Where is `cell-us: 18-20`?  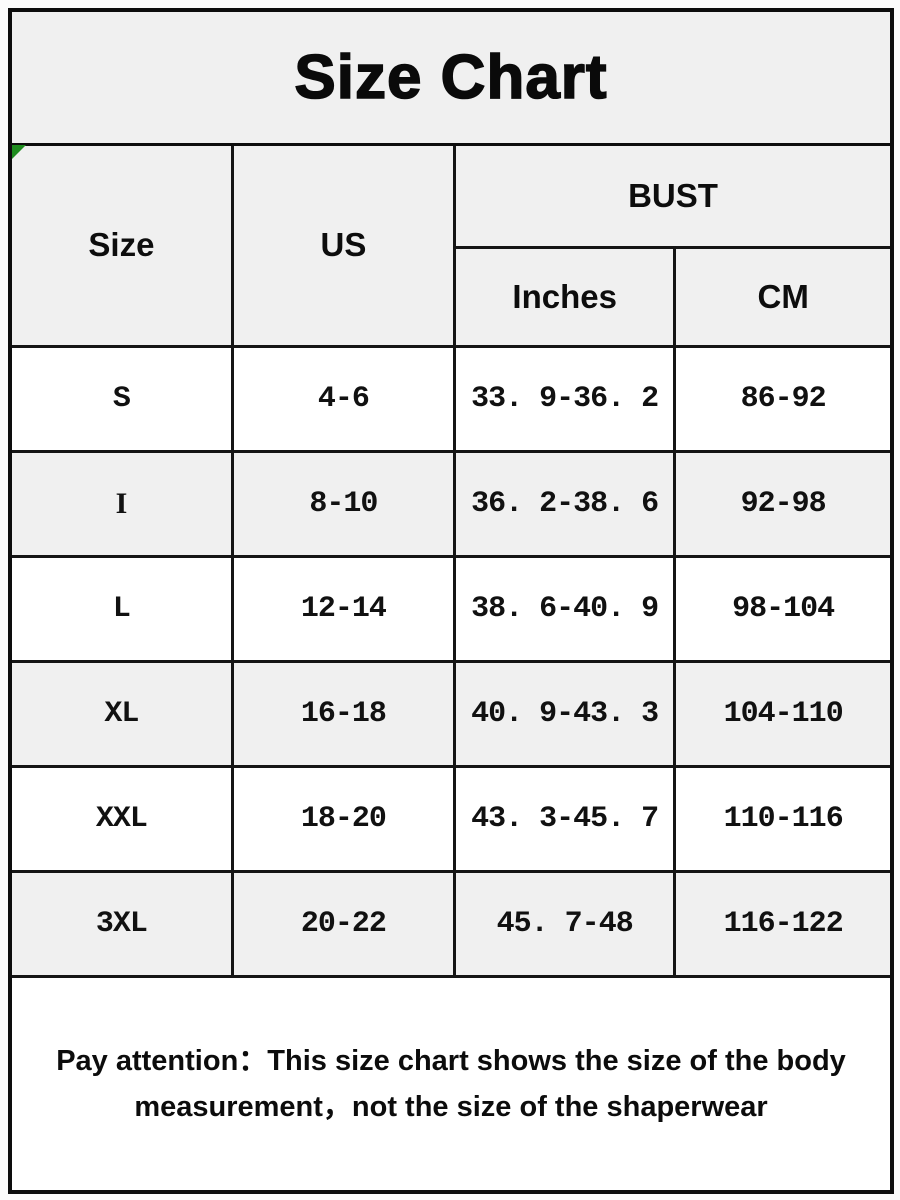 cell-us: 18-20 is located at coordinates (343, 818).